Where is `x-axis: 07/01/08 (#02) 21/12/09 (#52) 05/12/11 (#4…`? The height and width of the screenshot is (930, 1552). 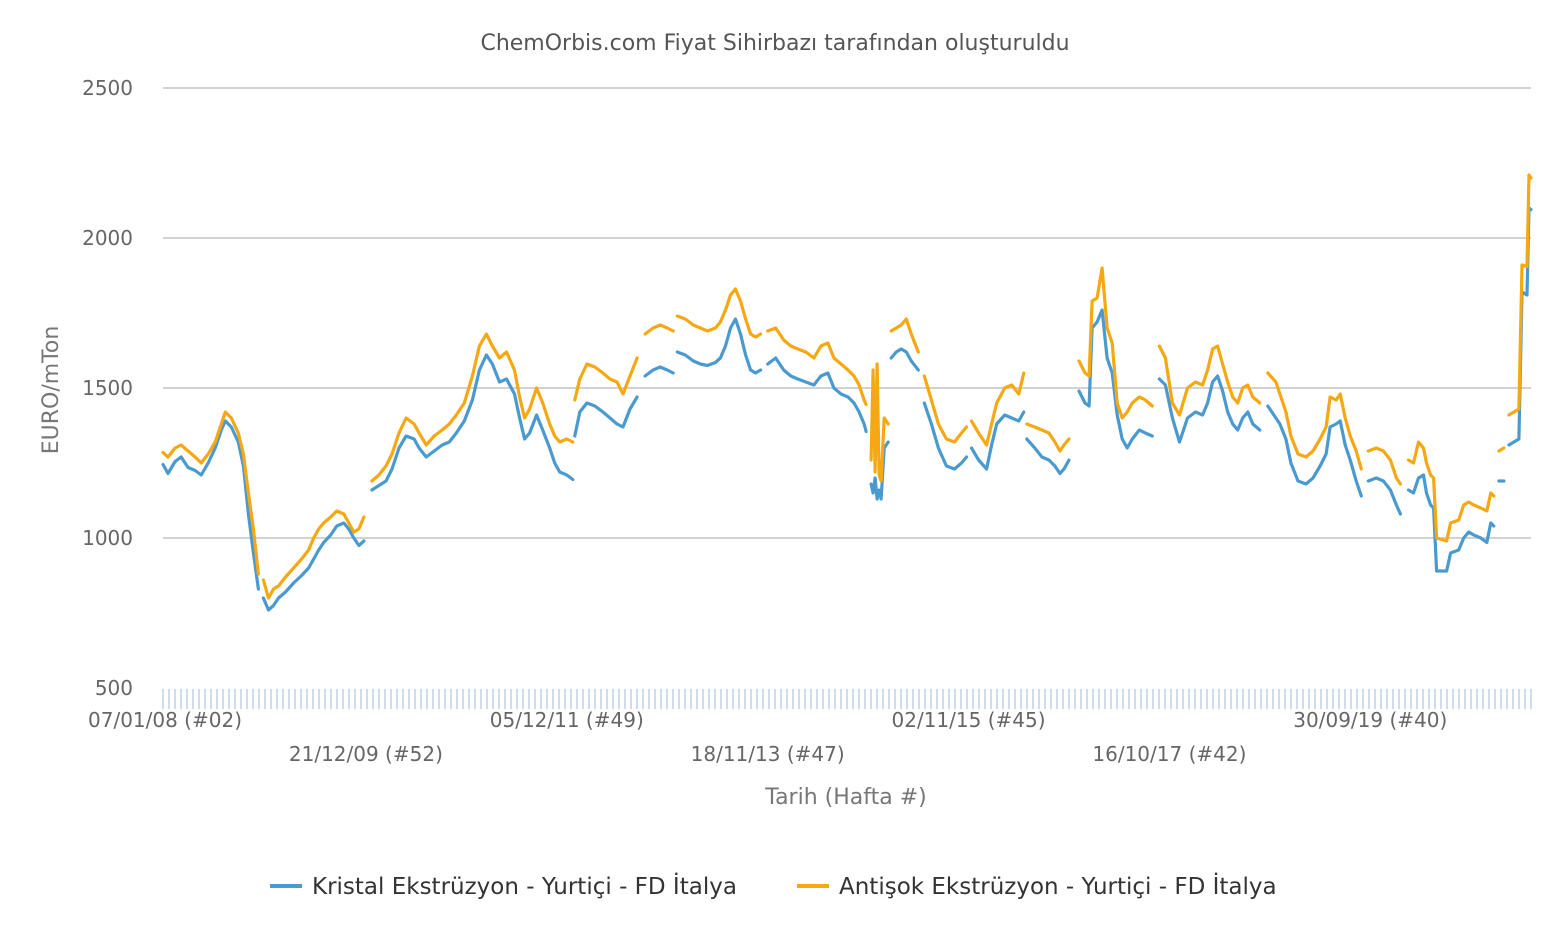
x-axis: 07/01/08 (#02) 21/12/09 (#52) 05/12/11 (#4… is located at coordinates (767, 737).